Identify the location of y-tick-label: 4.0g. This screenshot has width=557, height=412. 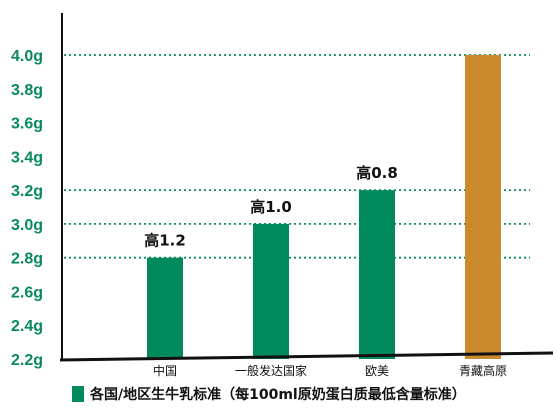
(27, 56).